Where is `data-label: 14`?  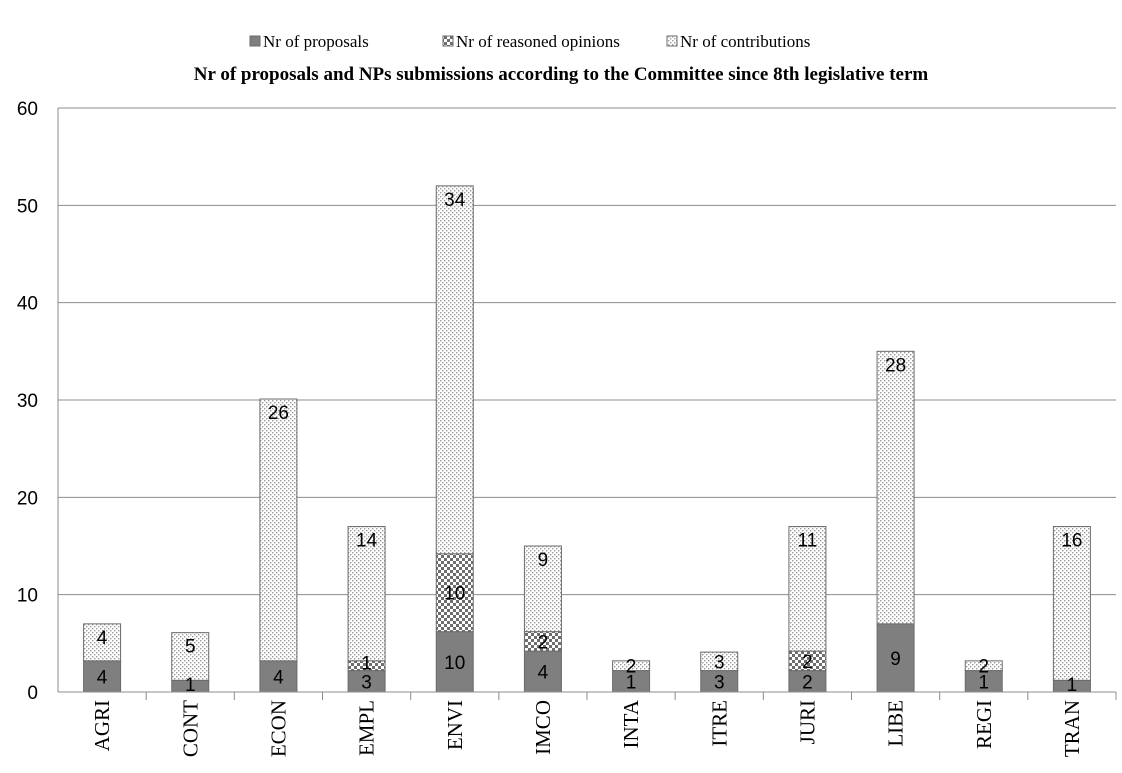 data-label: 14 is located at coordinates (367, 541).